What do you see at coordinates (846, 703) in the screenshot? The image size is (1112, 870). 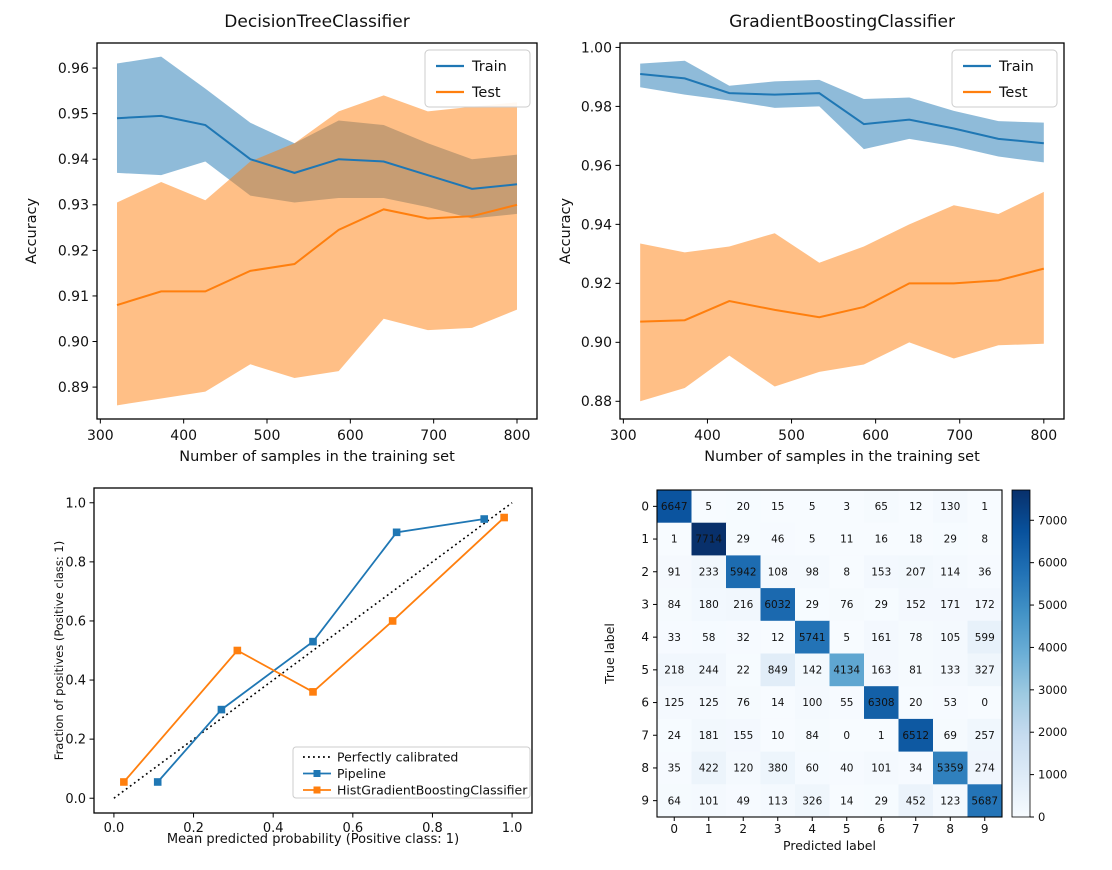 I see `cm-cell-value: 55` at bounding box center [846, 703].